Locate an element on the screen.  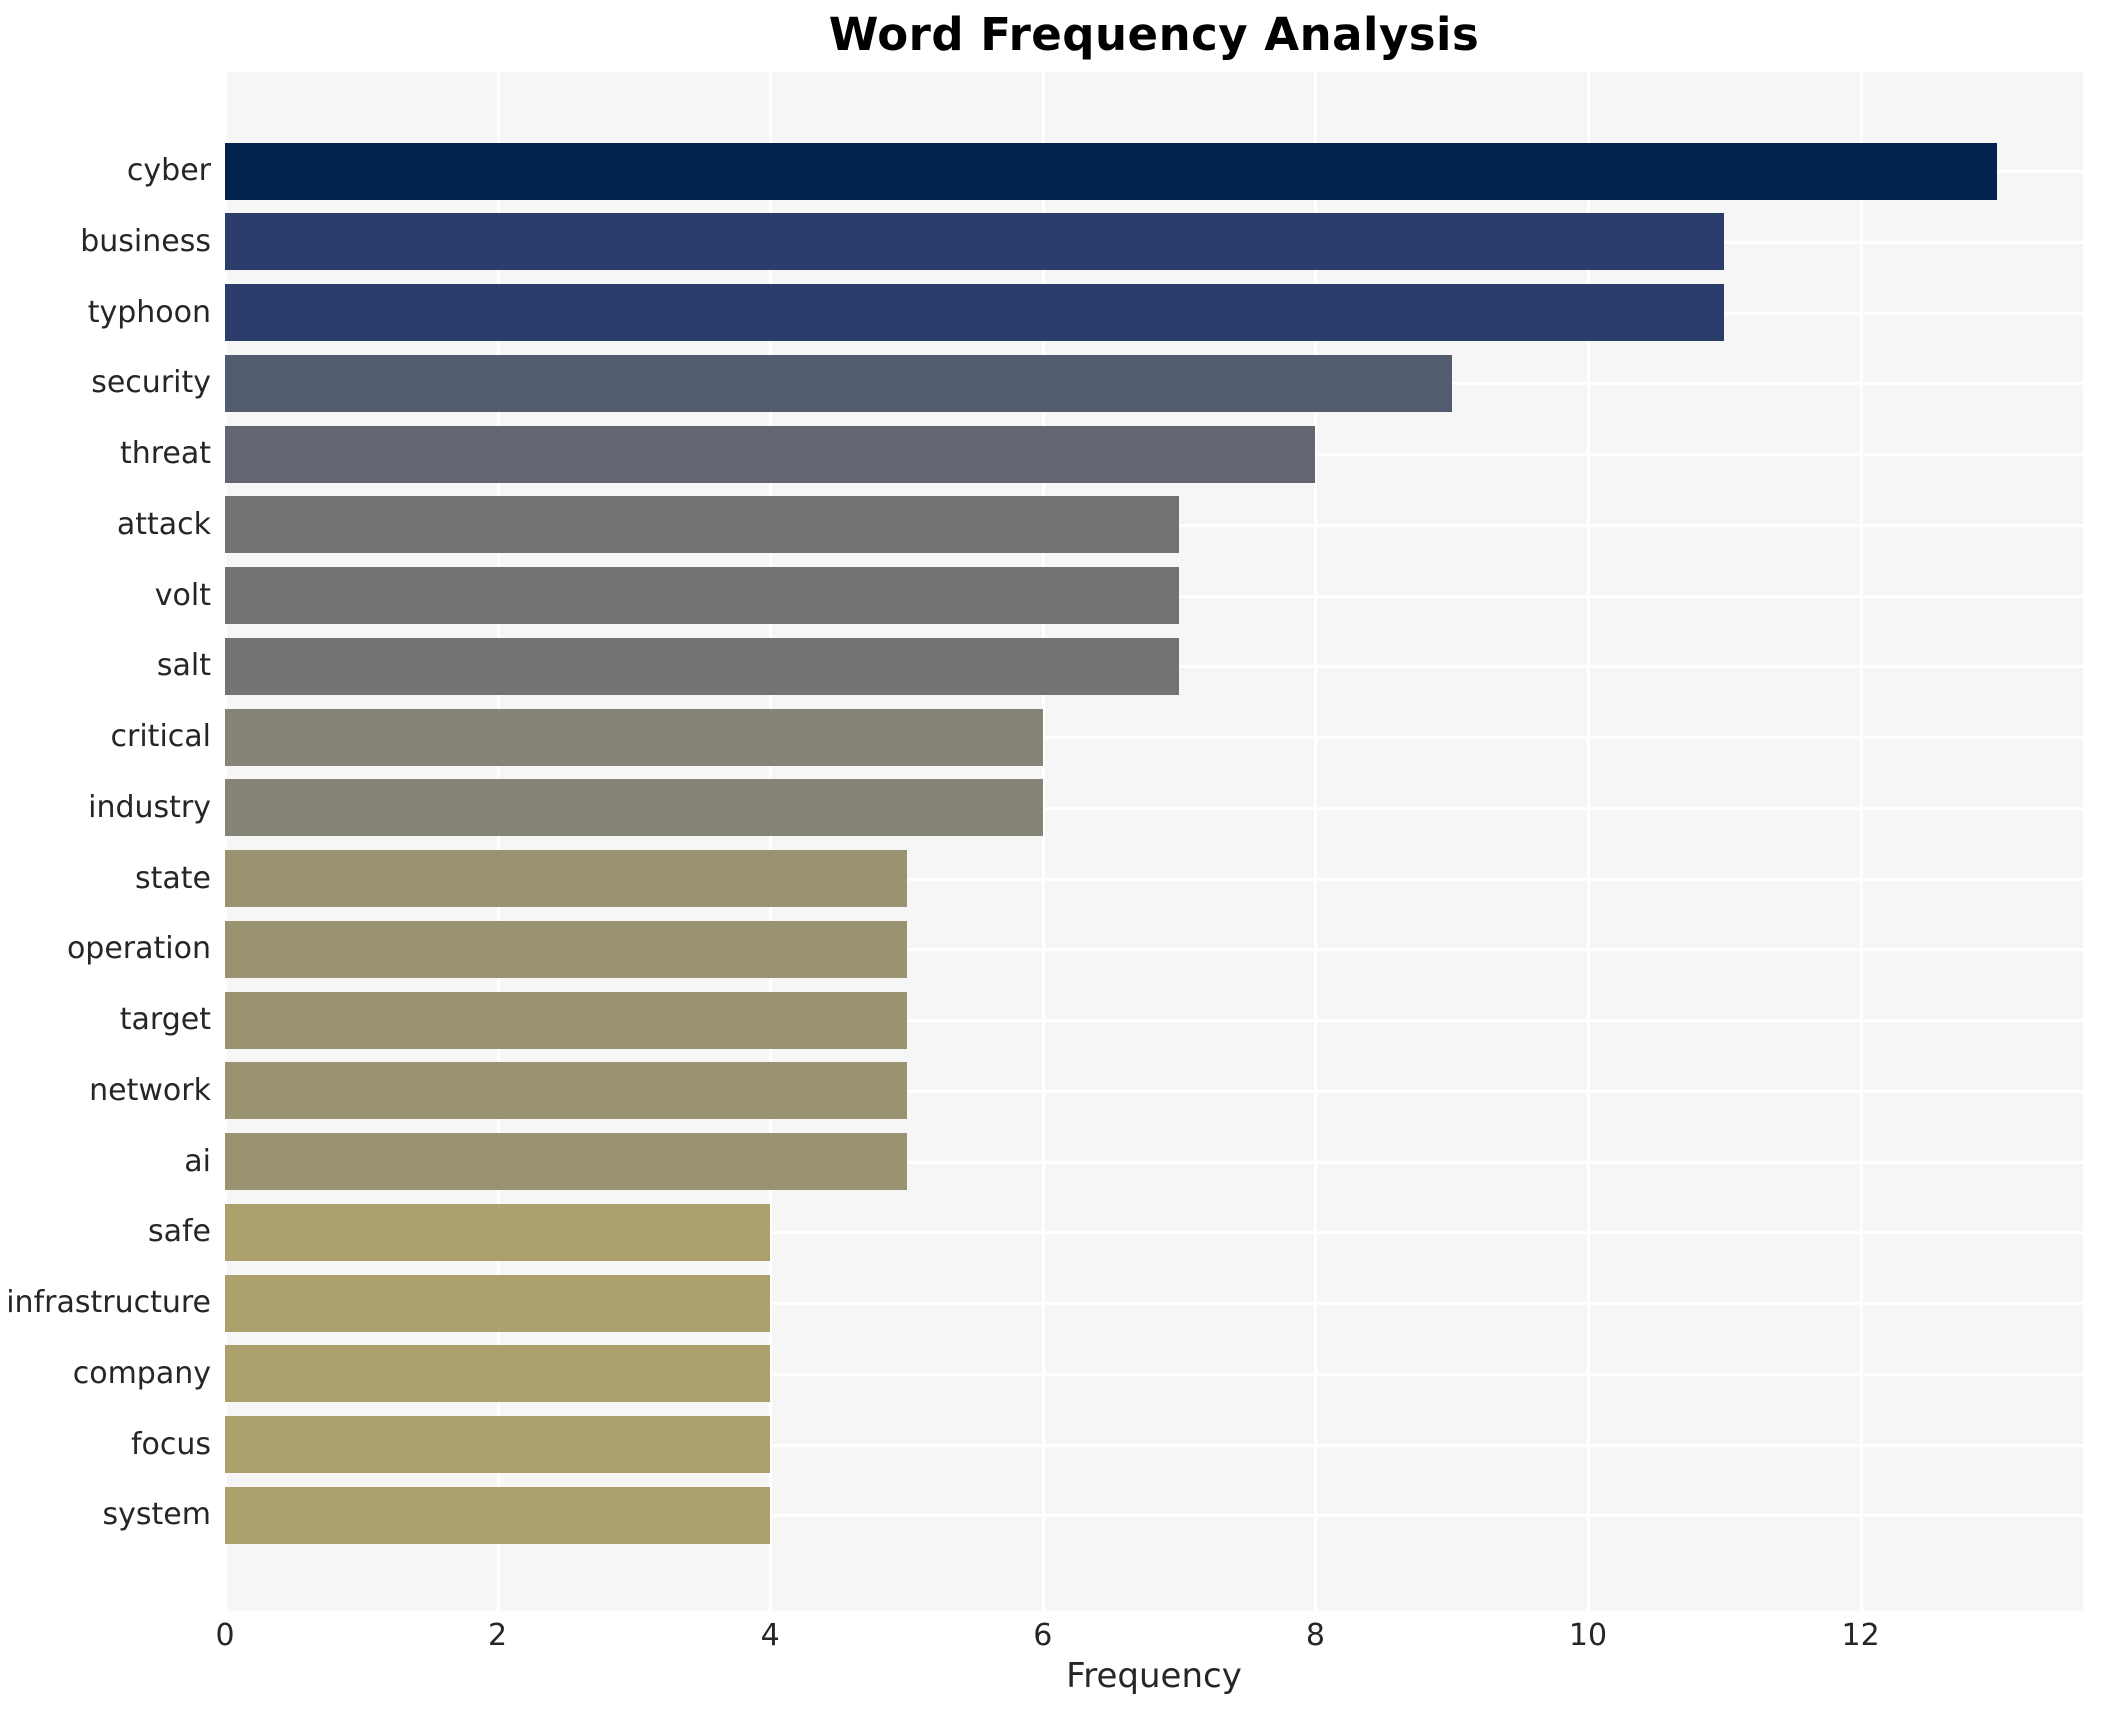
y-label-system: system is located at coordinates (156, 1515).